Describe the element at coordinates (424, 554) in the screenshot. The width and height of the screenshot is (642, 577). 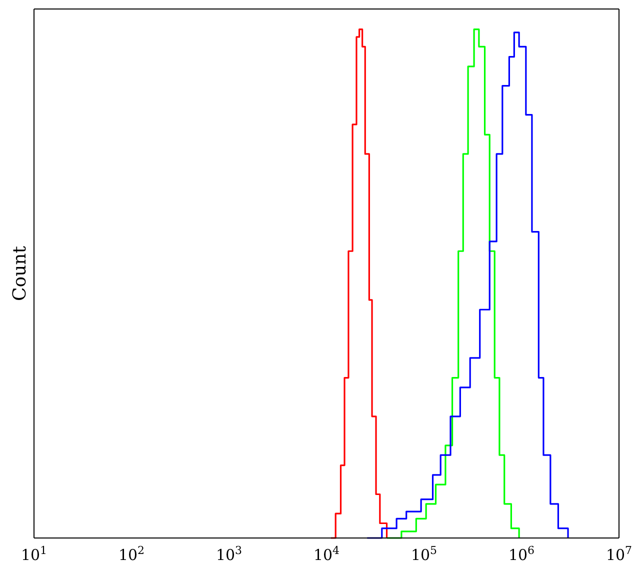
I see `x-tick-label: 10$^{5}$` at that location.